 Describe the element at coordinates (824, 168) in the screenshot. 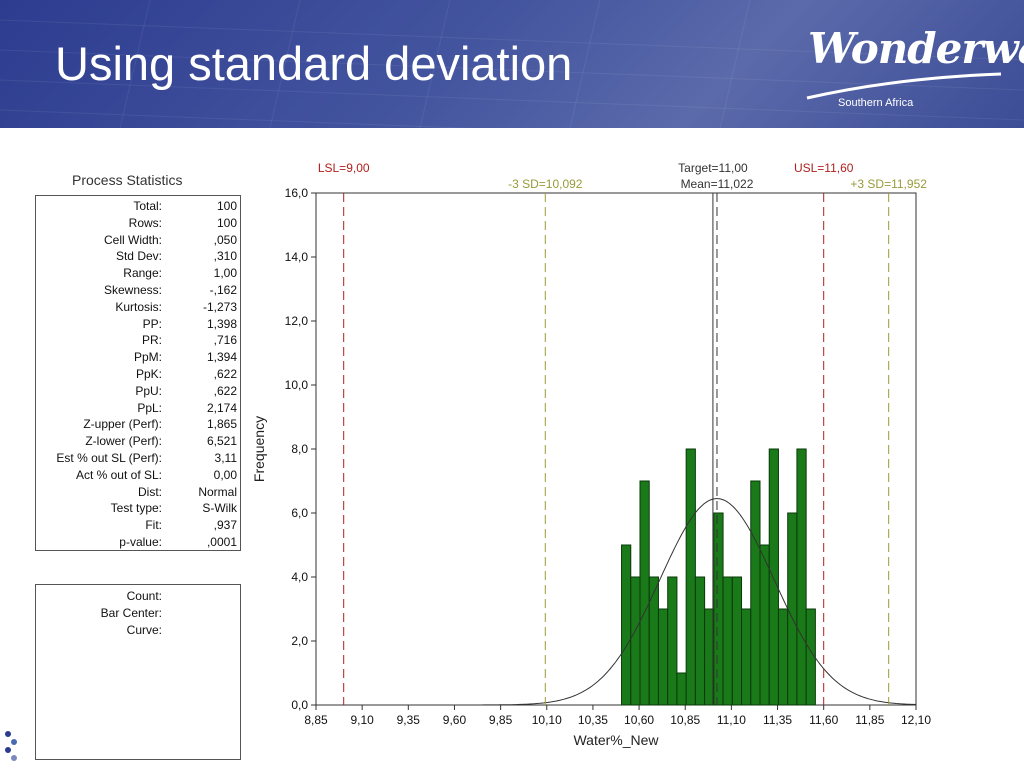

I see `reference-label-USL: USL=11,60` at that location.